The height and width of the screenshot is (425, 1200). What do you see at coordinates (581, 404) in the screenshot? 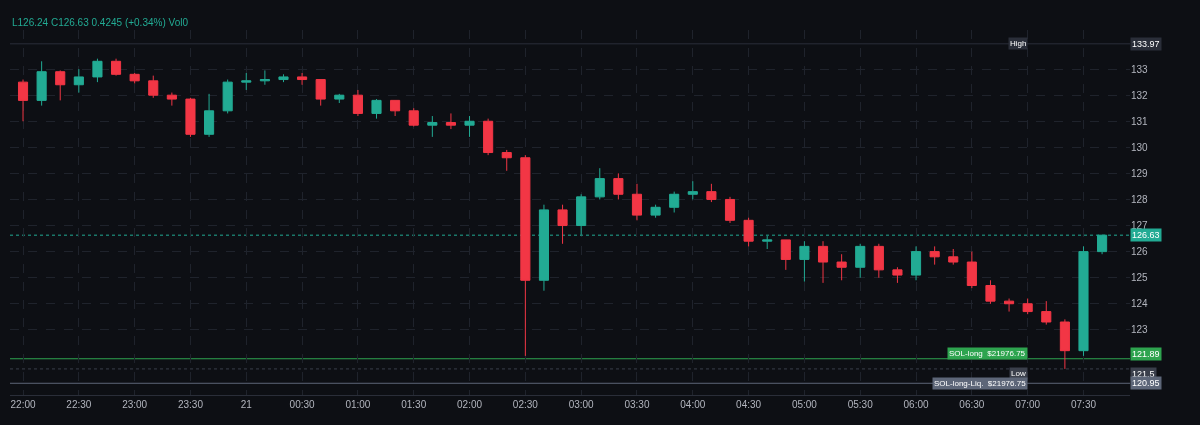
I see `x-tick-label: 03:00` at bounding box center [581, 404].